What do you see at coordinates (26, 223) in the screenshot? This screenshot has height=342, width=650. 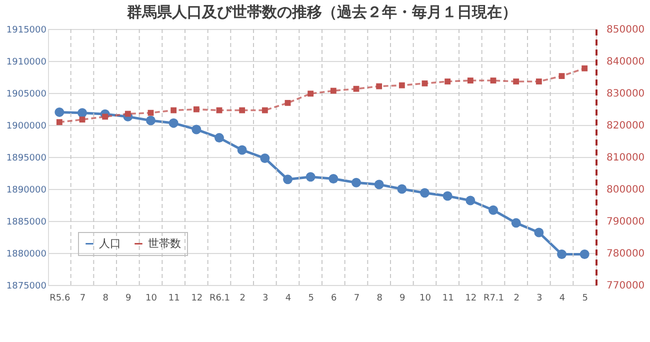 I see `y-tick-label: 1885000` at bounding box center [26, 223].